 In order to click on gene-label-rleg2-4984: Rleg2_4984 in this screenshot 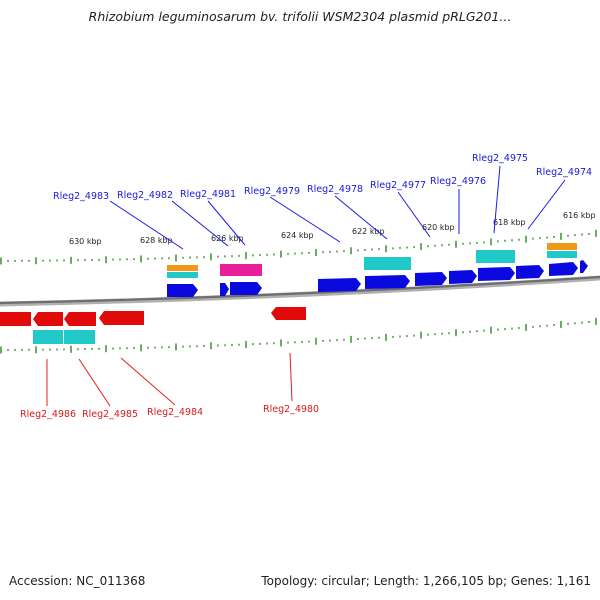, I will do `click(175, 412)`.